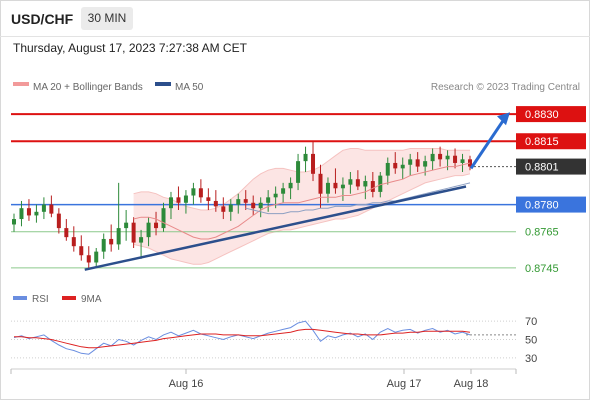  I want to click on copyright-text: Research © 2023 Trading Central, so click(505, 87).